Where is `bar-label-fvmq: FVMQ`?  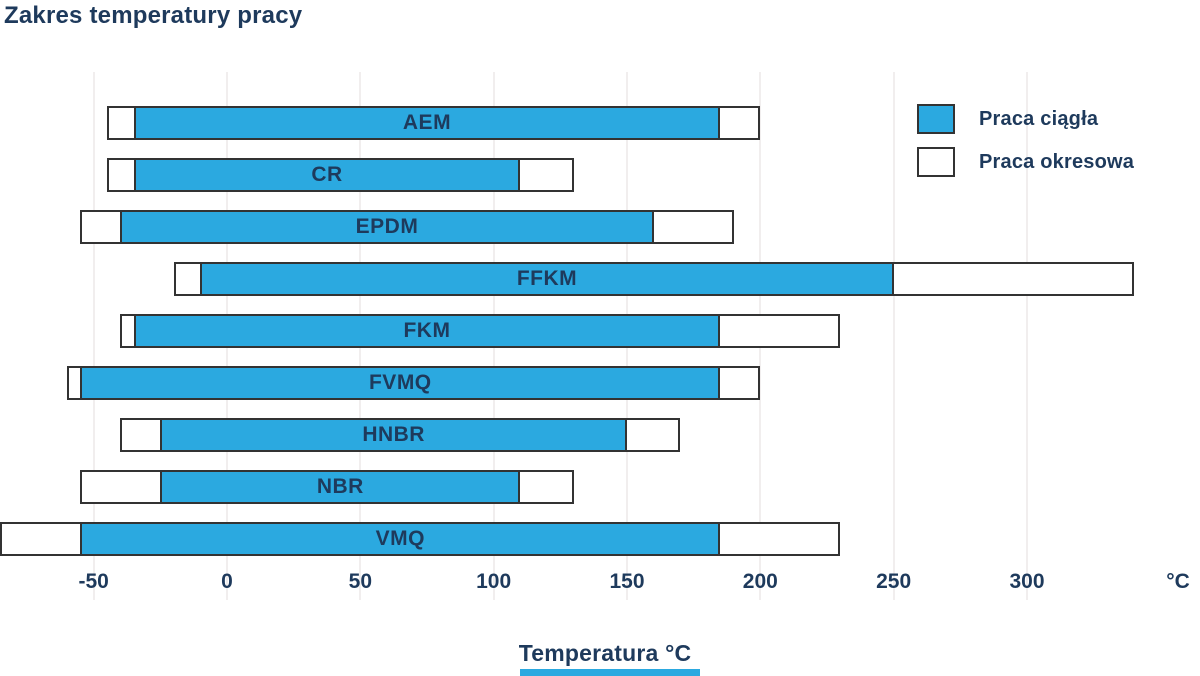 bar-label-fvmq: FVMQ is located at coordinates (400, 382).